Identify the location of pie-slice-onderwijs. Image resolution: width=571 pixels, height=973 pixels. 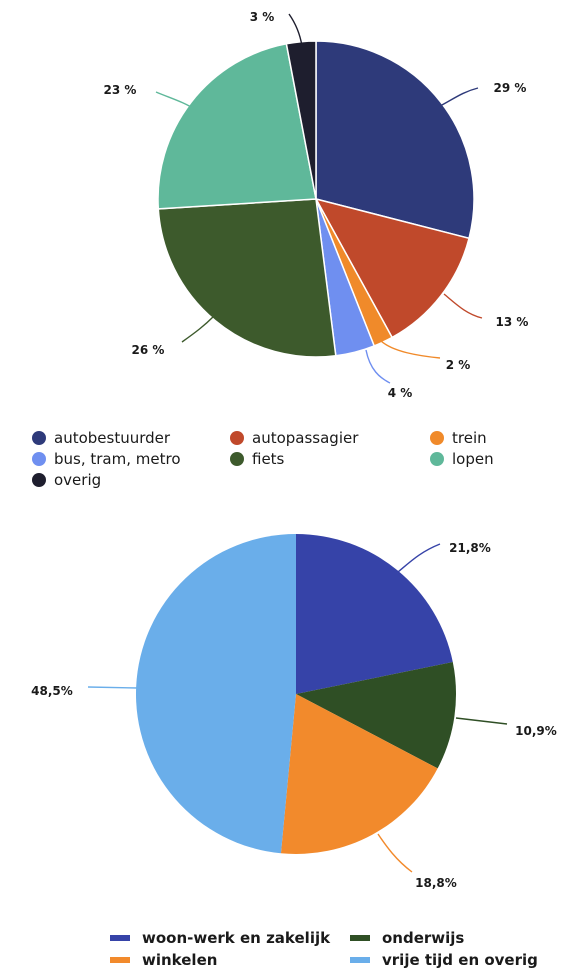
(376, 715).